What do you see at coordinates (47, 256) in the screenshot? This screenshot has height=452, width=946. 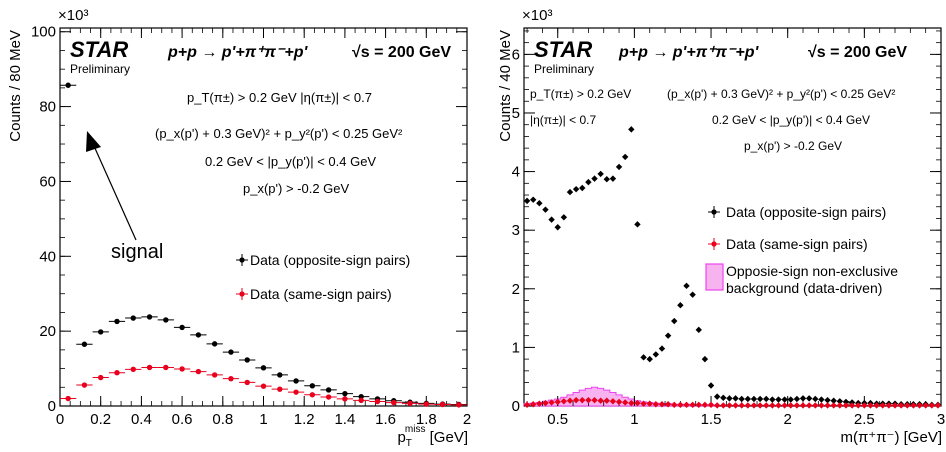 I see `left-y-tick-label: 40` at bounding box center [47, 256].